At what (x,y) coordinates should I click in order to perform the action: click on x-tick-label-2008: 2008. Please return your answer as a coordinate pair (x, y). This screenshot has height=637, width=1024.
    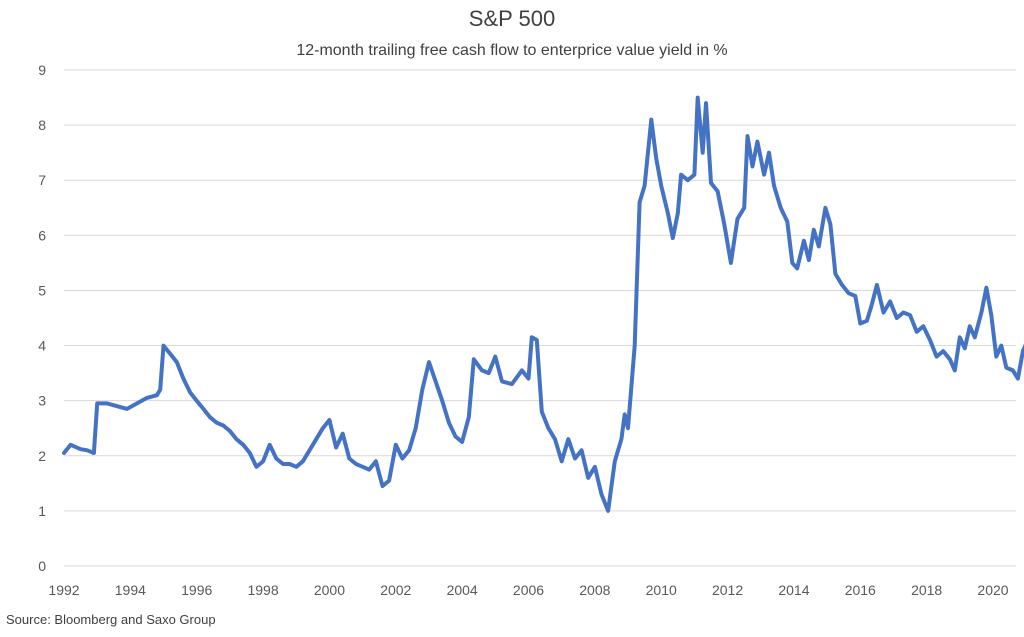
    Looking at the image, I should click on (594, 590).